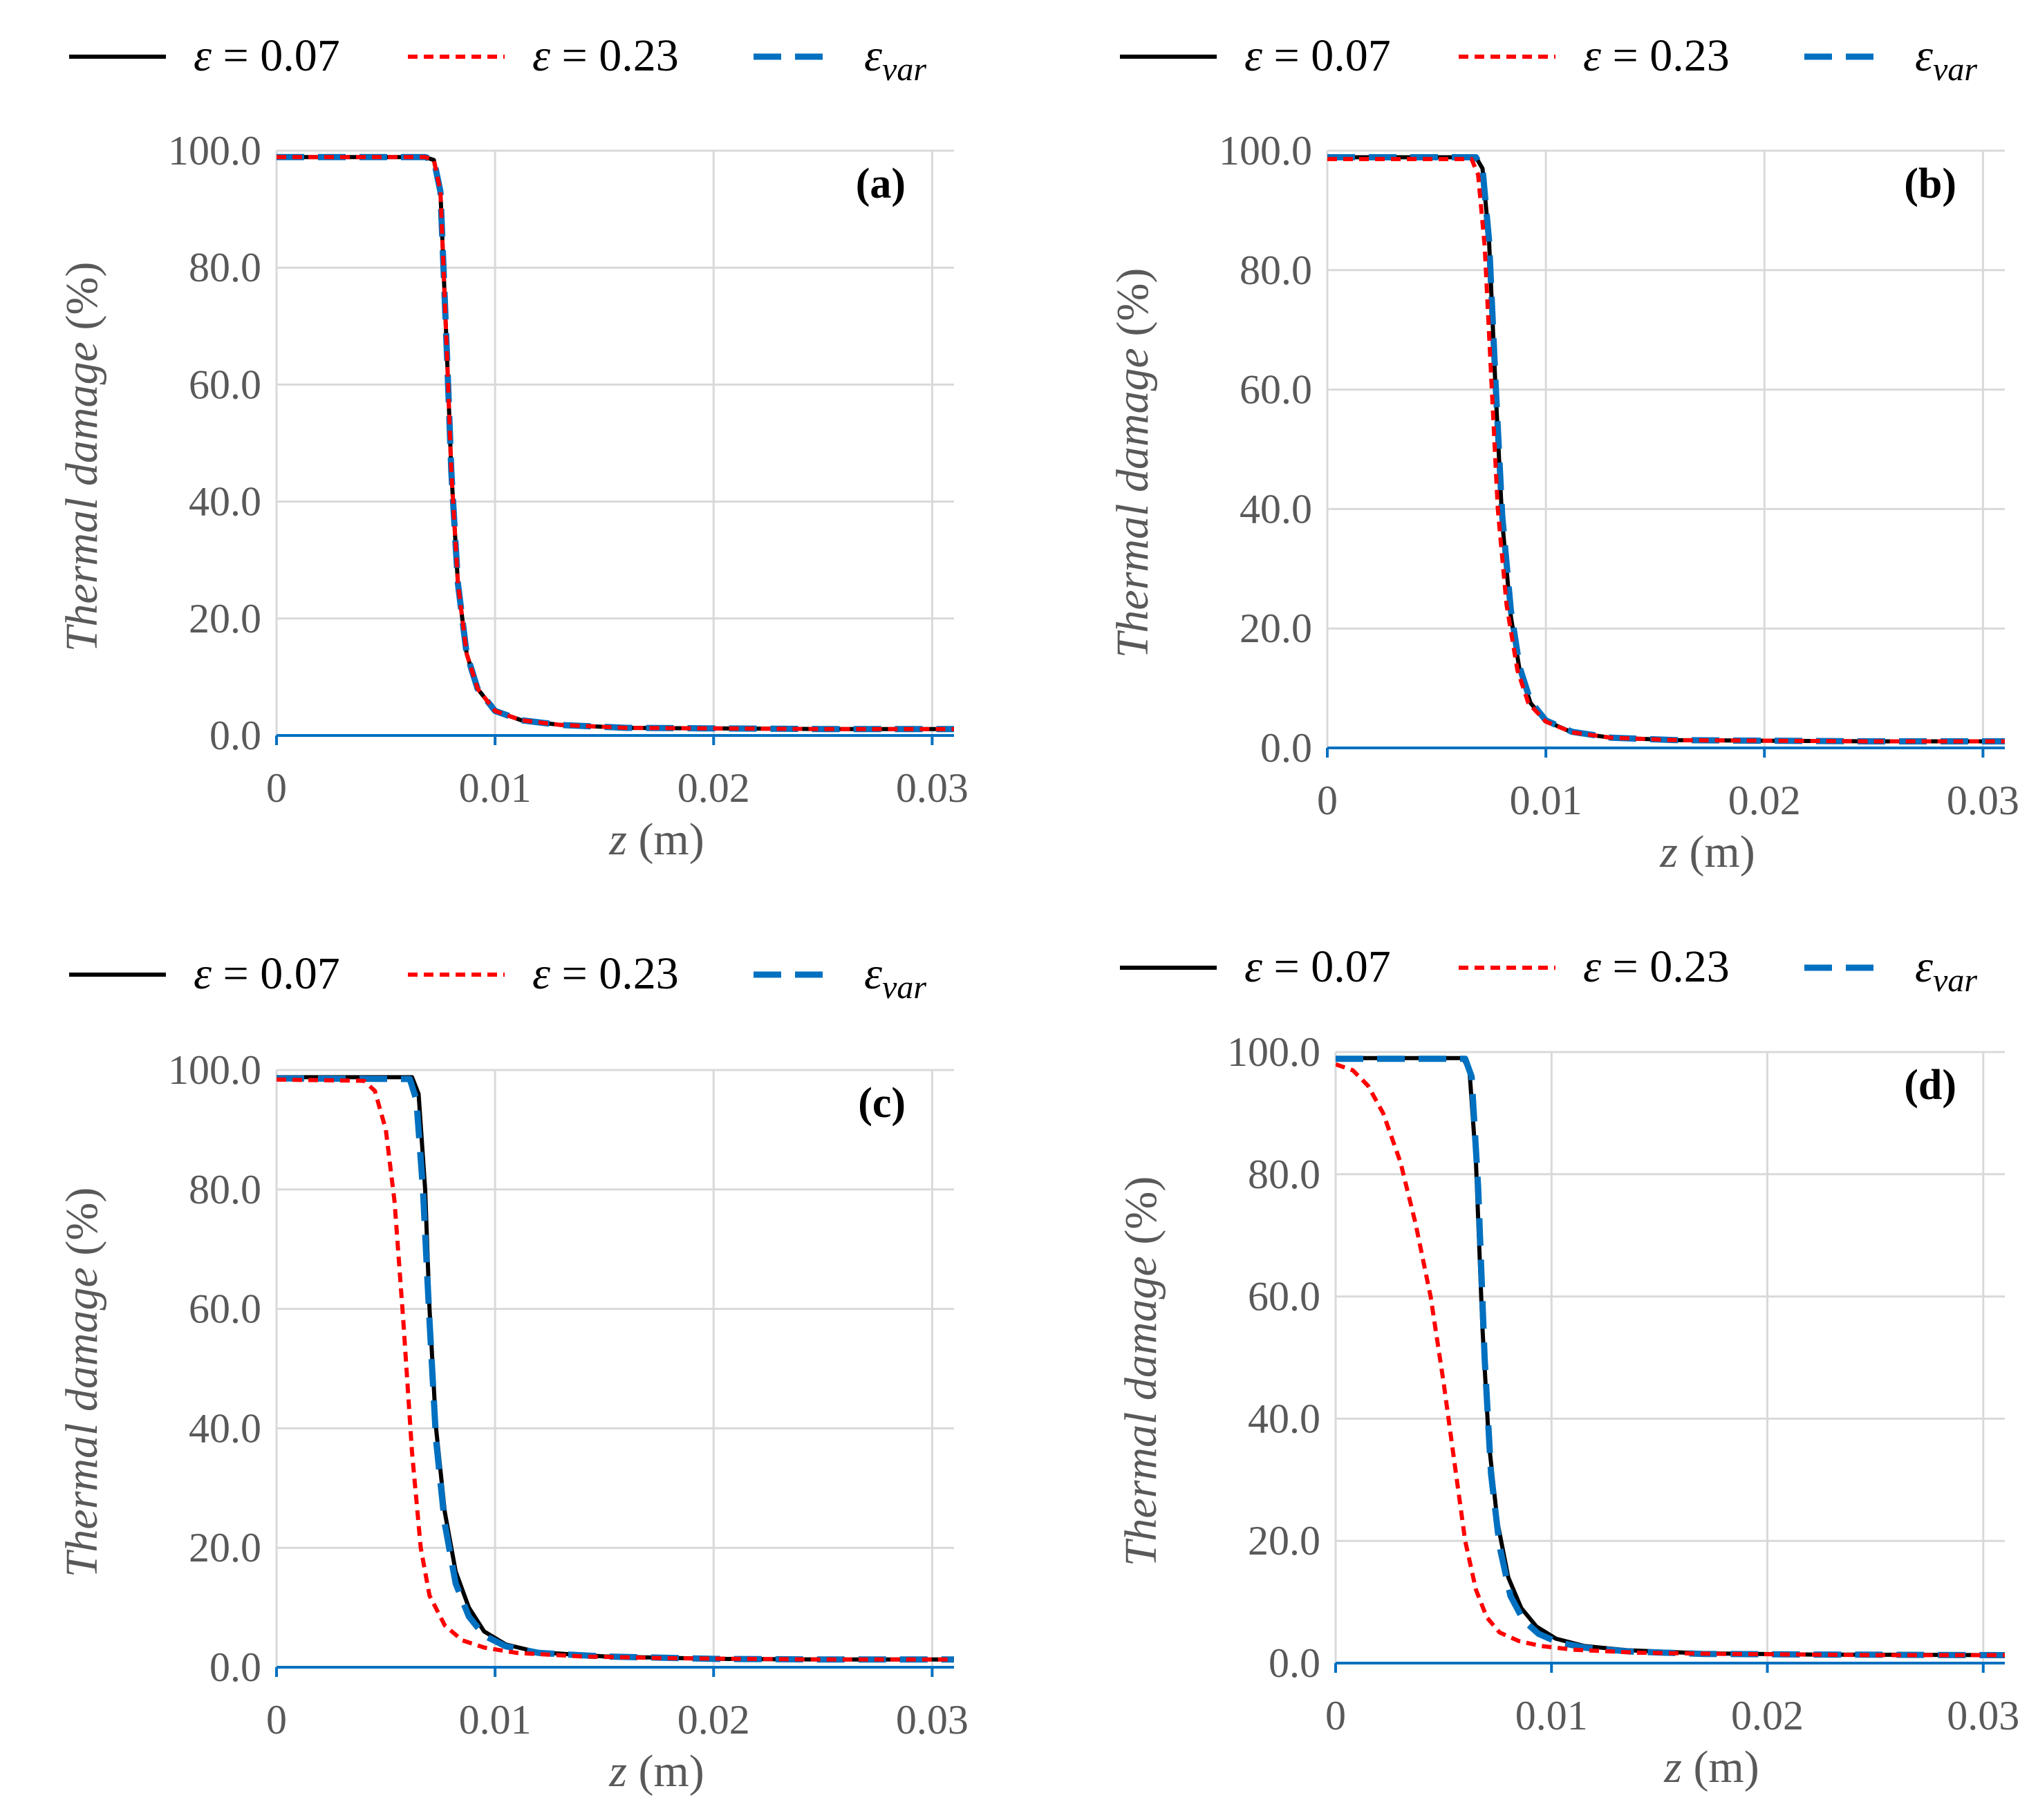 Image resolution: width=2038 pixels, height=1820 pixels. Describe the element at coordinates (1930, 1085) in the screenshot. I see `panel-label: (d)` at that location.